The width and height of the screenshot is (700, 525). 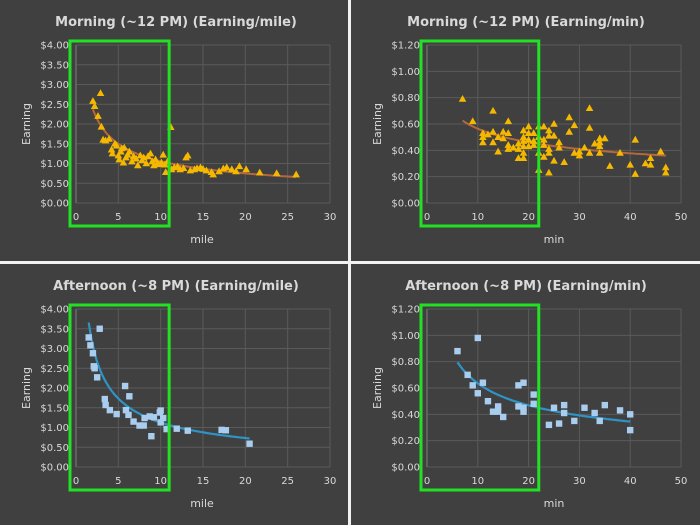 I want to click on y-tick-label: $0.60, so click(x=405, y=125).